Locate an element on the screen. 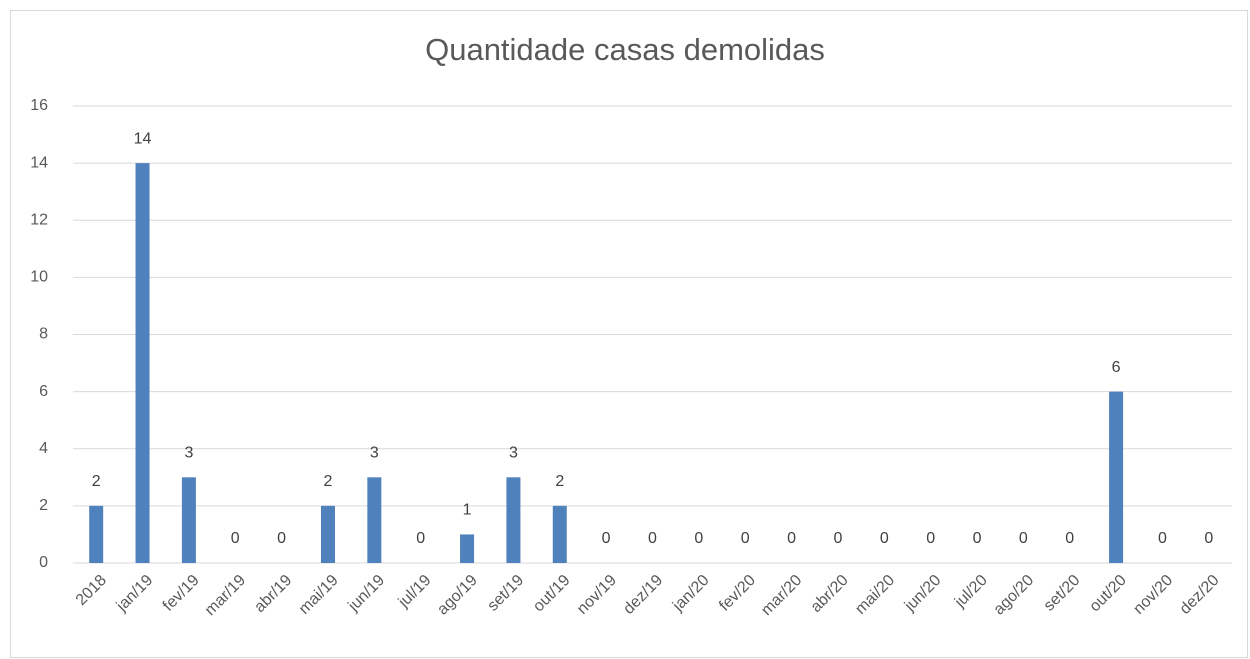 The image size is (1250, 659). data-label: 6 is located at coordinates (1116, 367).